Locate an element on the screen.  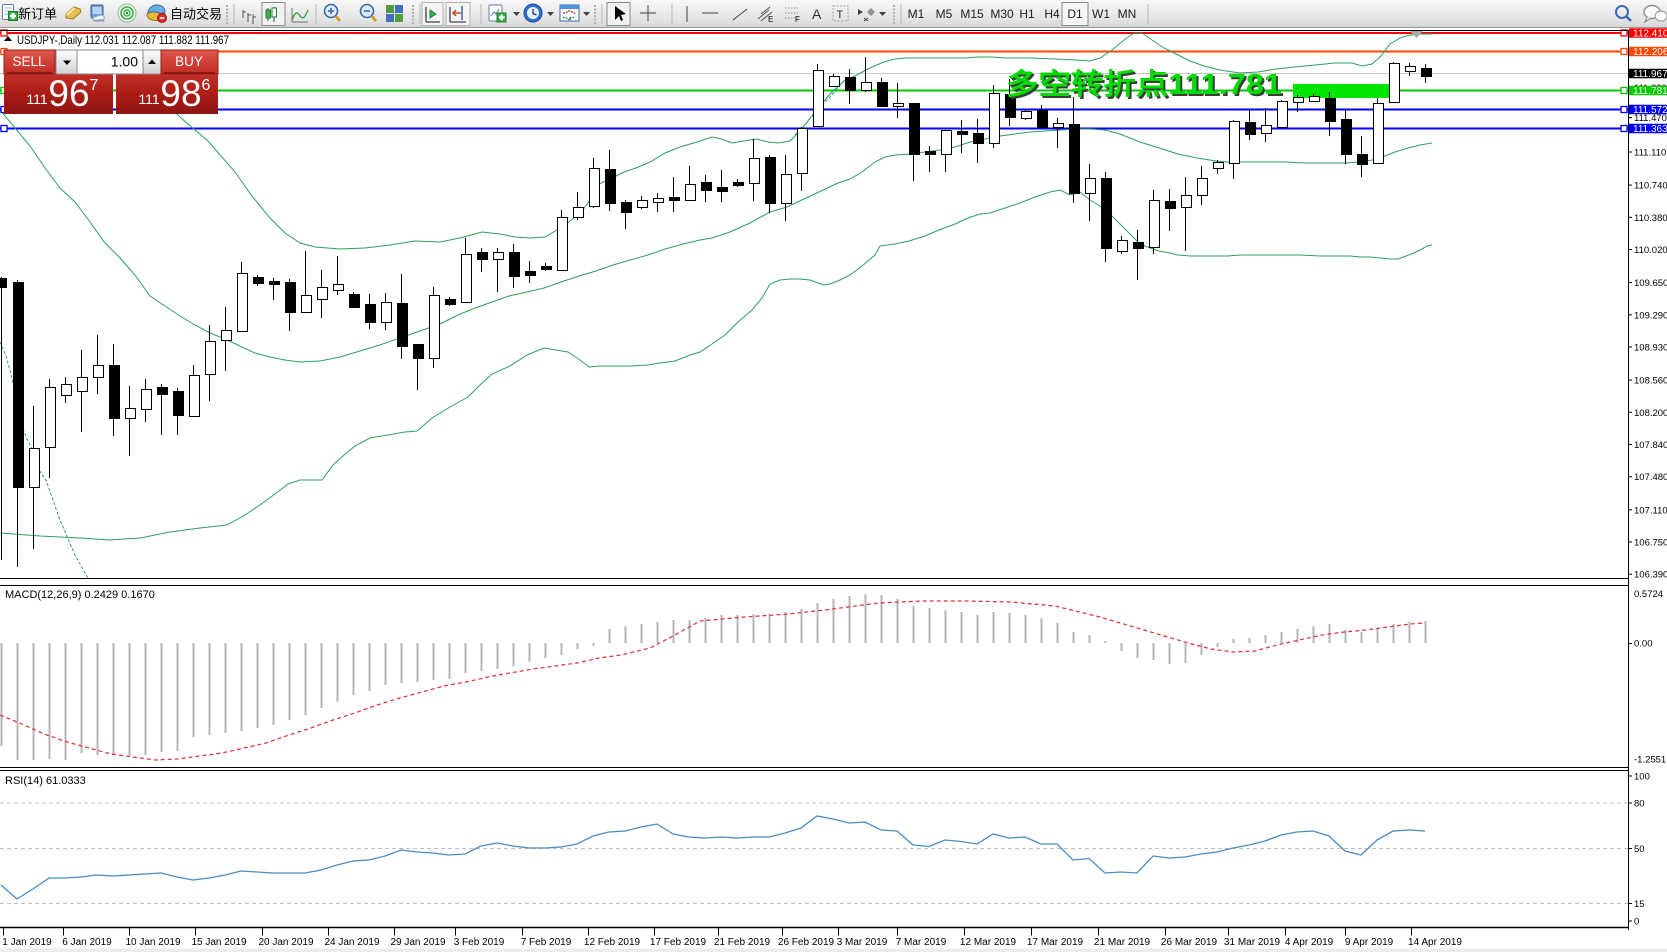
svg-text: SELL is located at coordinates (29, 61).